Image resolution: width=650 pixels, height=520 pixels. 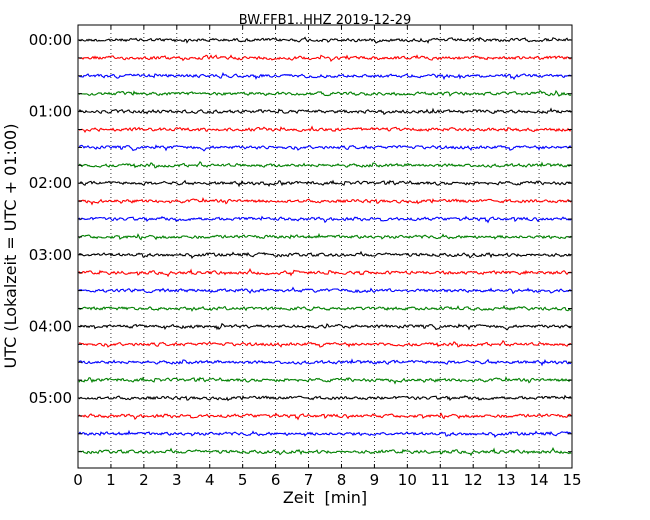 I want to click on x-axis-label: Zeit [min], so click(x=325, y=497).